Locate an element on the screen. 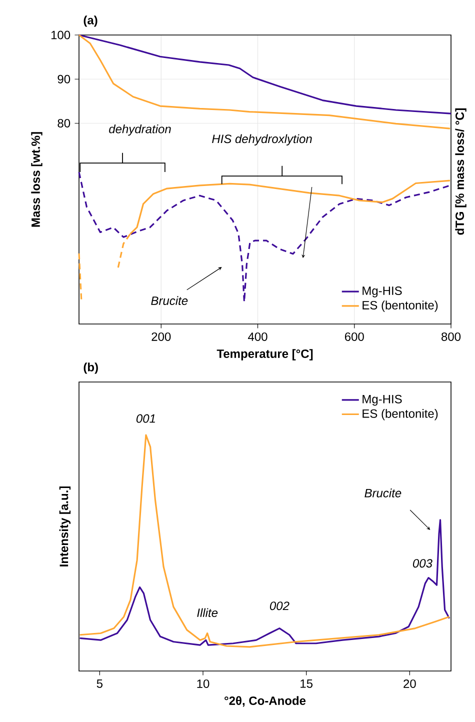  annotation: Illite is located at coordinates (207, 613).